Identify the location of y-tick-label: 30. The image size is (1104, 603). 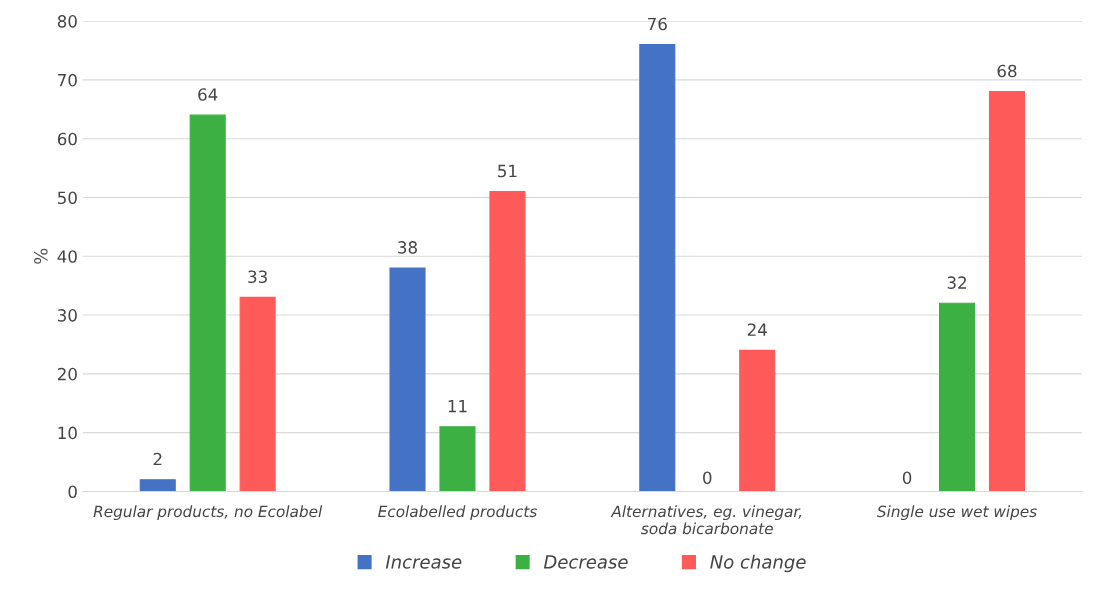
(67, 315).